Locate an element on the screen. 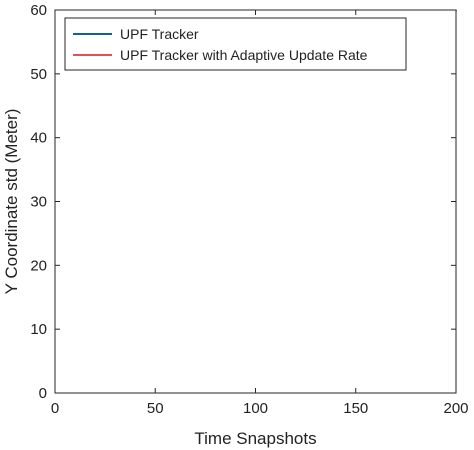 This screenshot has width=474, height=450. legend-box is located at coordinates (235, 44).